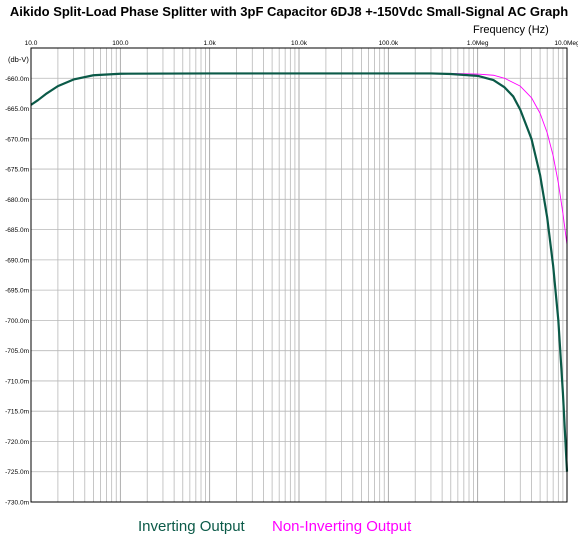  I want to click on y-tick-label: -720.0m, so click(17, 442).